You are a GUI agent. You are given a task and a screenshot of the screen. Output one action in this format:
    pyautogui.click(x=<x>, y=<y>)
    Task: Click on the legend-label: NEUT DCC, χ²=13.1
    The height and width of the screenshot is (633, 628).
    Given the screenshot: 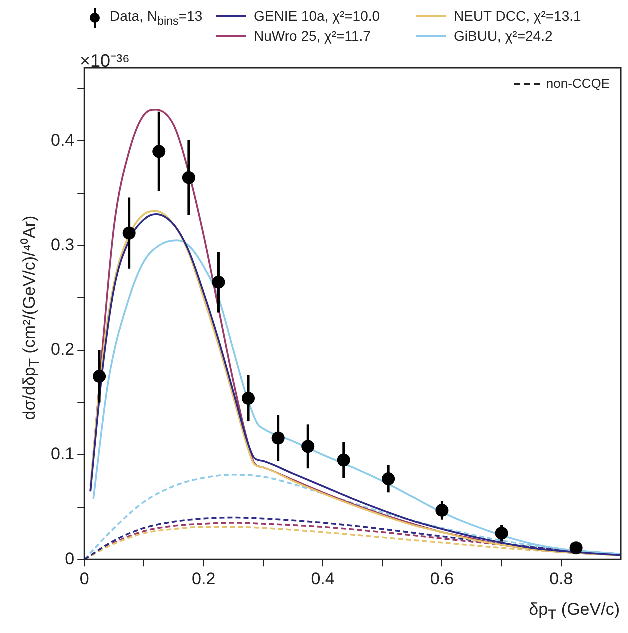 What is the action you would take?
    pyautogui.click(x=518, y=16)
    